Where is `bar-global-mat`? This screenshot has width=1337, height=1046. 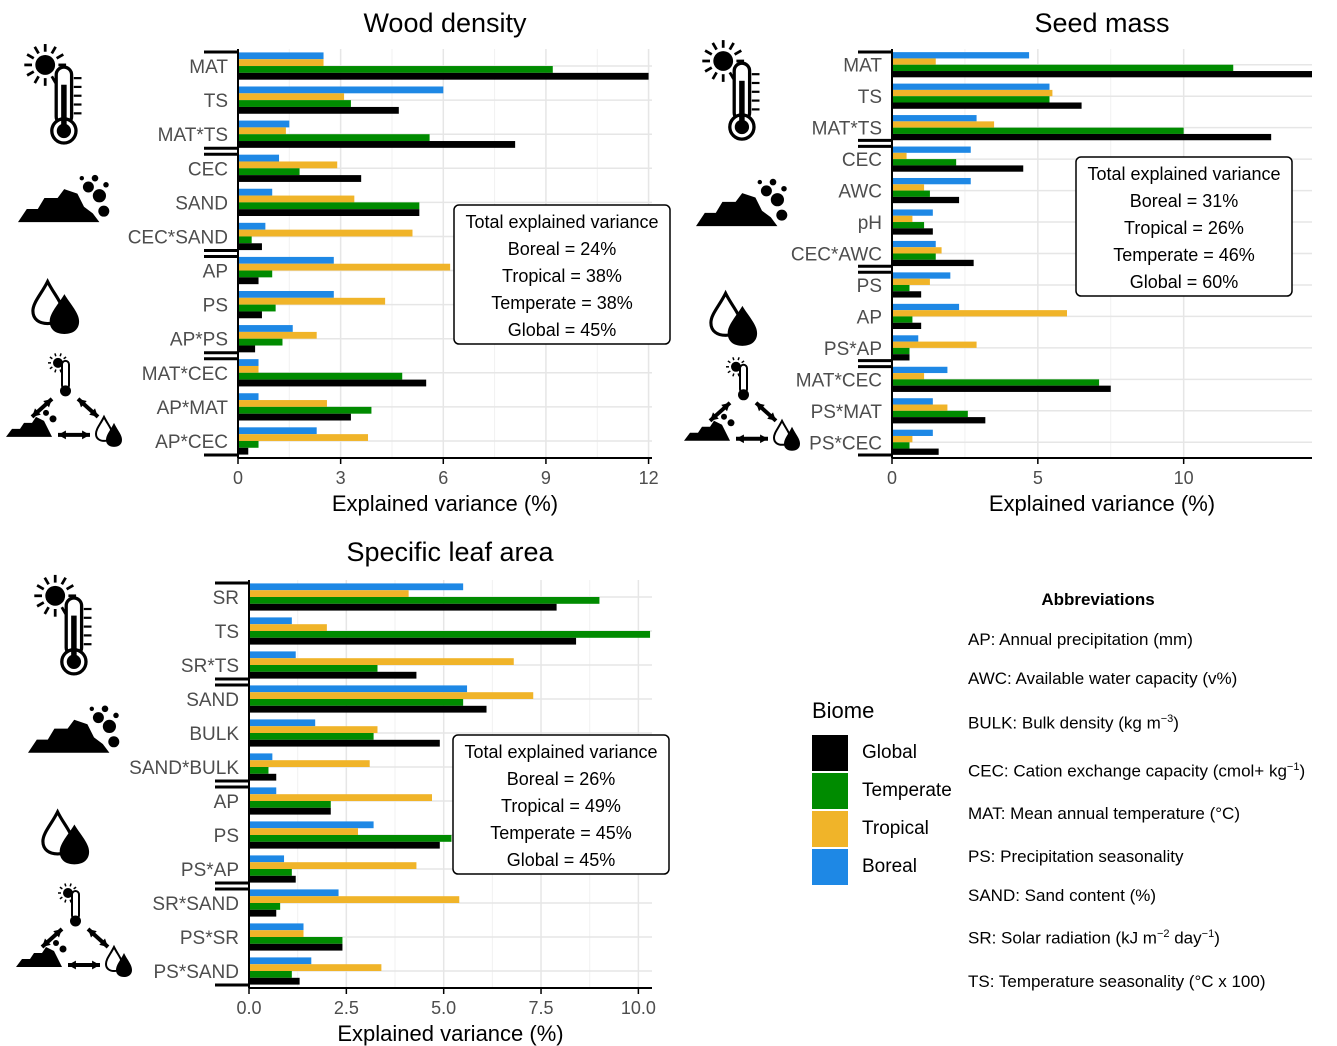 bar-global-mat is located at coordinates (1102, 74).